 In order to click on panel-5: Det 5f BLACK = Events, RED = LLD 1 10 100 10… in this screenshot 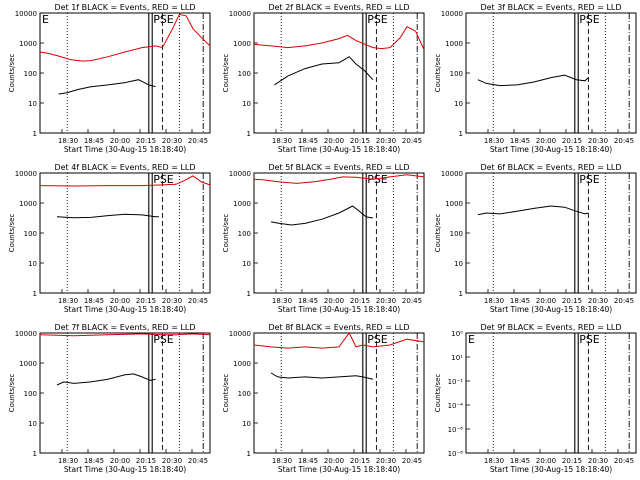, I will do `click(323, 238)`.